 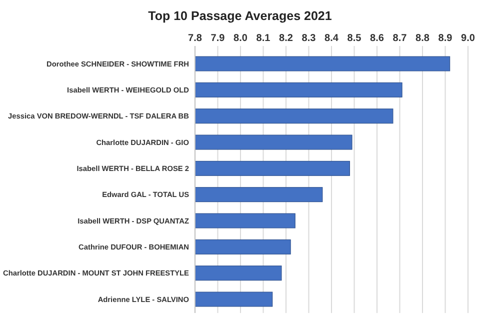 I want to click on x-tick-label: 8.1, so click(x=263, y=38).